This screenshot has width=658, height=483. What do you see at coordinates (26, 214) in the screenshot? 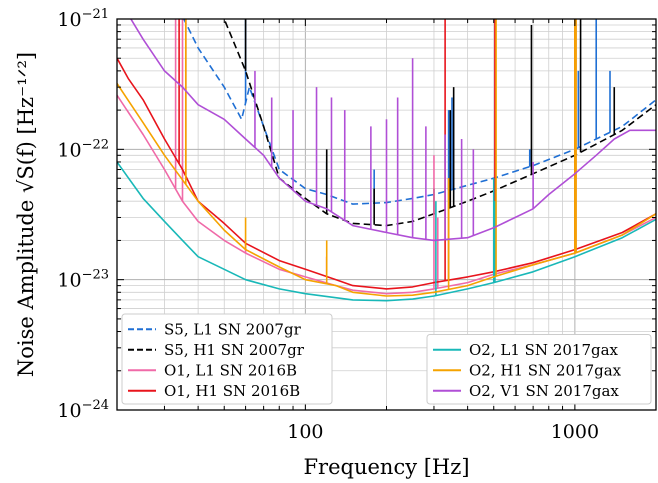
I see `y-axis-title: Noise Amplitude √S(f) [Hz⁻¹ᐟ²]` at bounding box center [26, 214].